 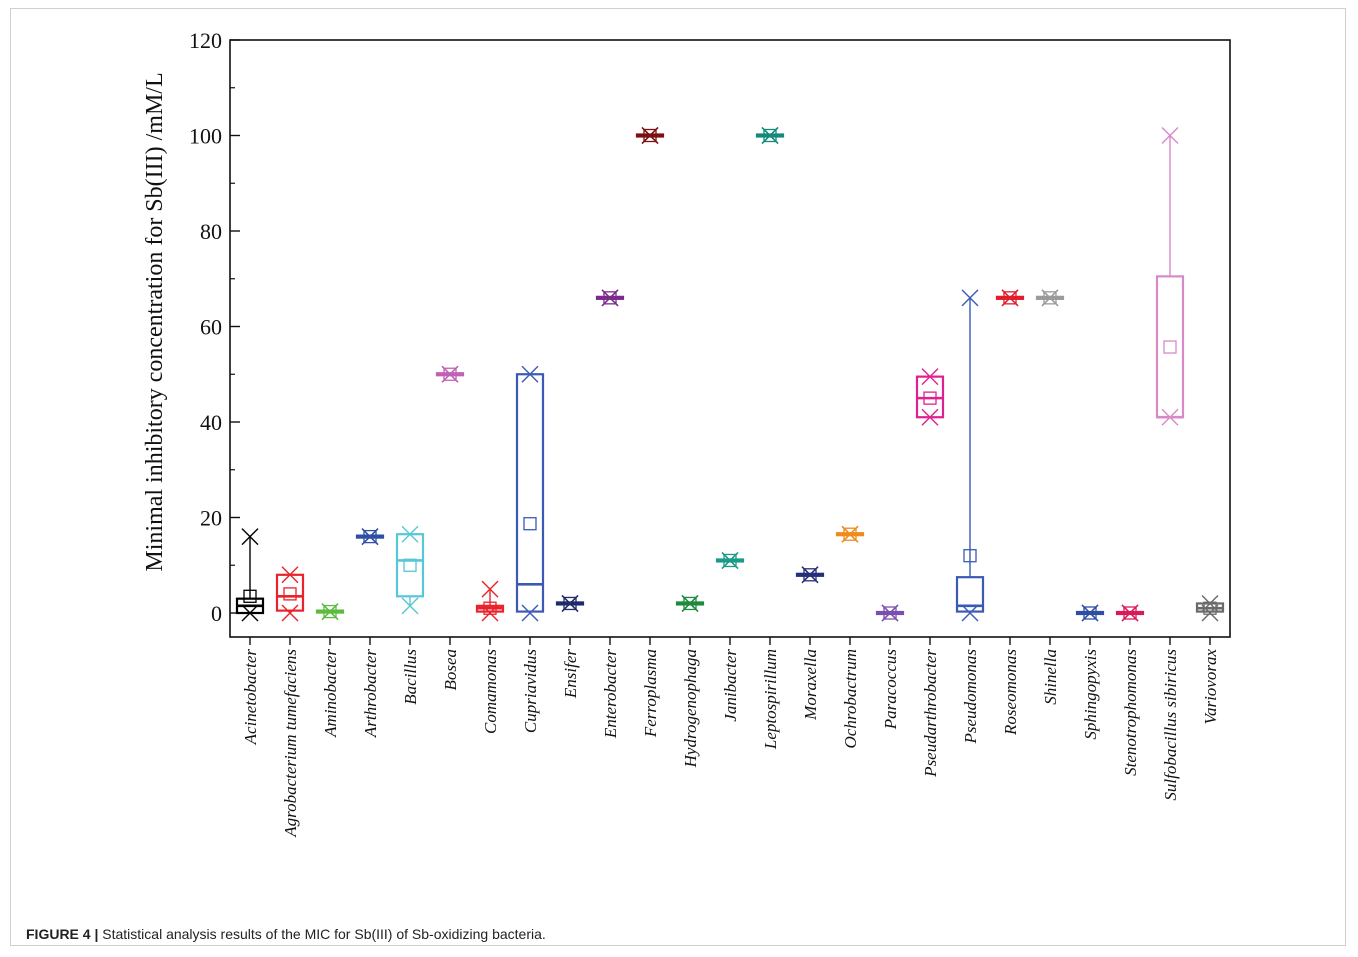 What do you see at coordinates (610, 694) in the screenshot?
I see `x-category-label: Enterobacter` at bounding box center [610, 694].